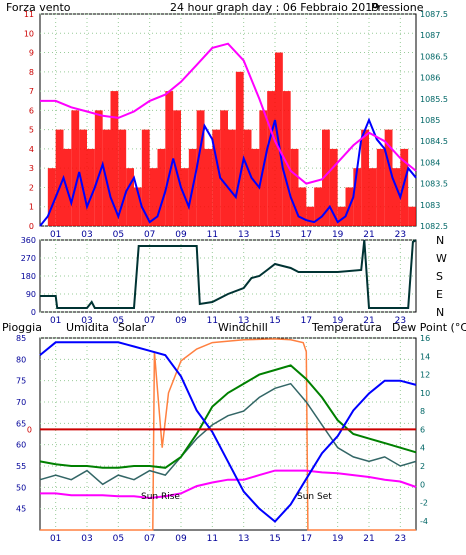 The height and width of the screenshot is (555, 466). What do you see at coordinates (434, 99) in the screenshot?
I see `pressure-axis-tick: 1085.5` at bounding box center [434, 99].